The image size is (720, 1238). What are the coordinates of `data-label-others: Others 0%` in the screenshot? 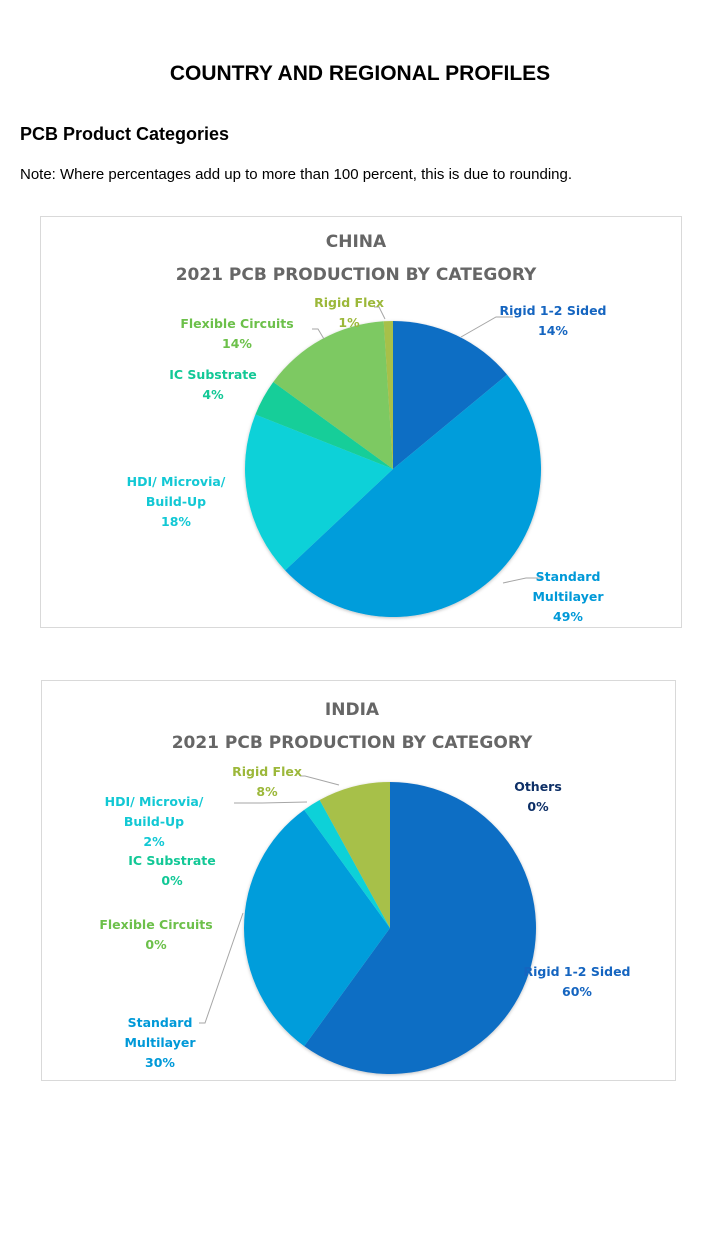 It's located at (538, 796).